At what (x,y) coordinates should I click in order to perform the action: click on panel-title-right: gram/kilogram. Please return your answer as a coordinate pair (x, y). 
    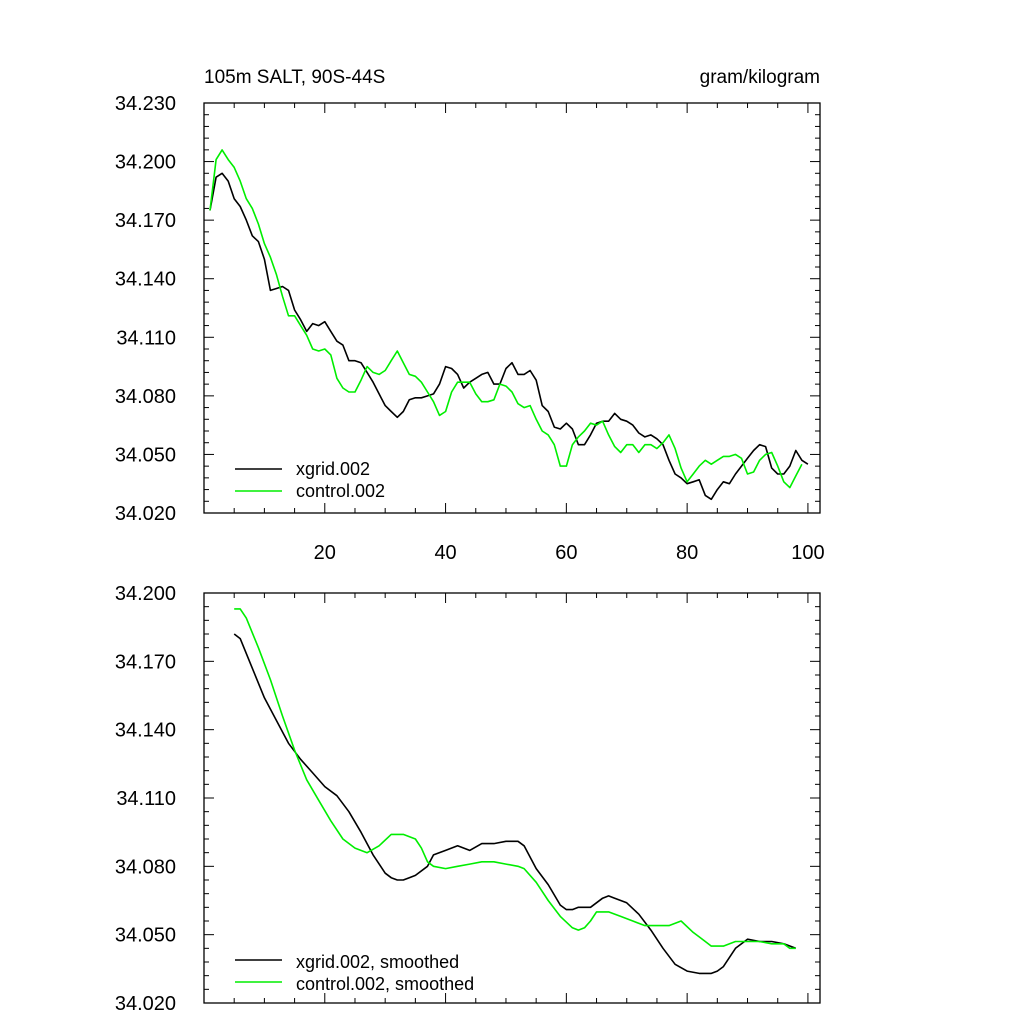
    Looking at the image, I should click on (760, 77).